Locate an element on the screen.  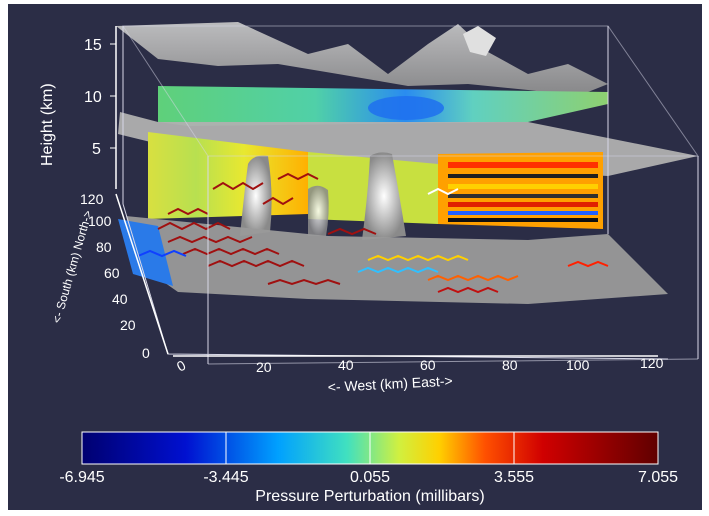
westeast-tick-120: 120 is located at coordinates (652, 363).